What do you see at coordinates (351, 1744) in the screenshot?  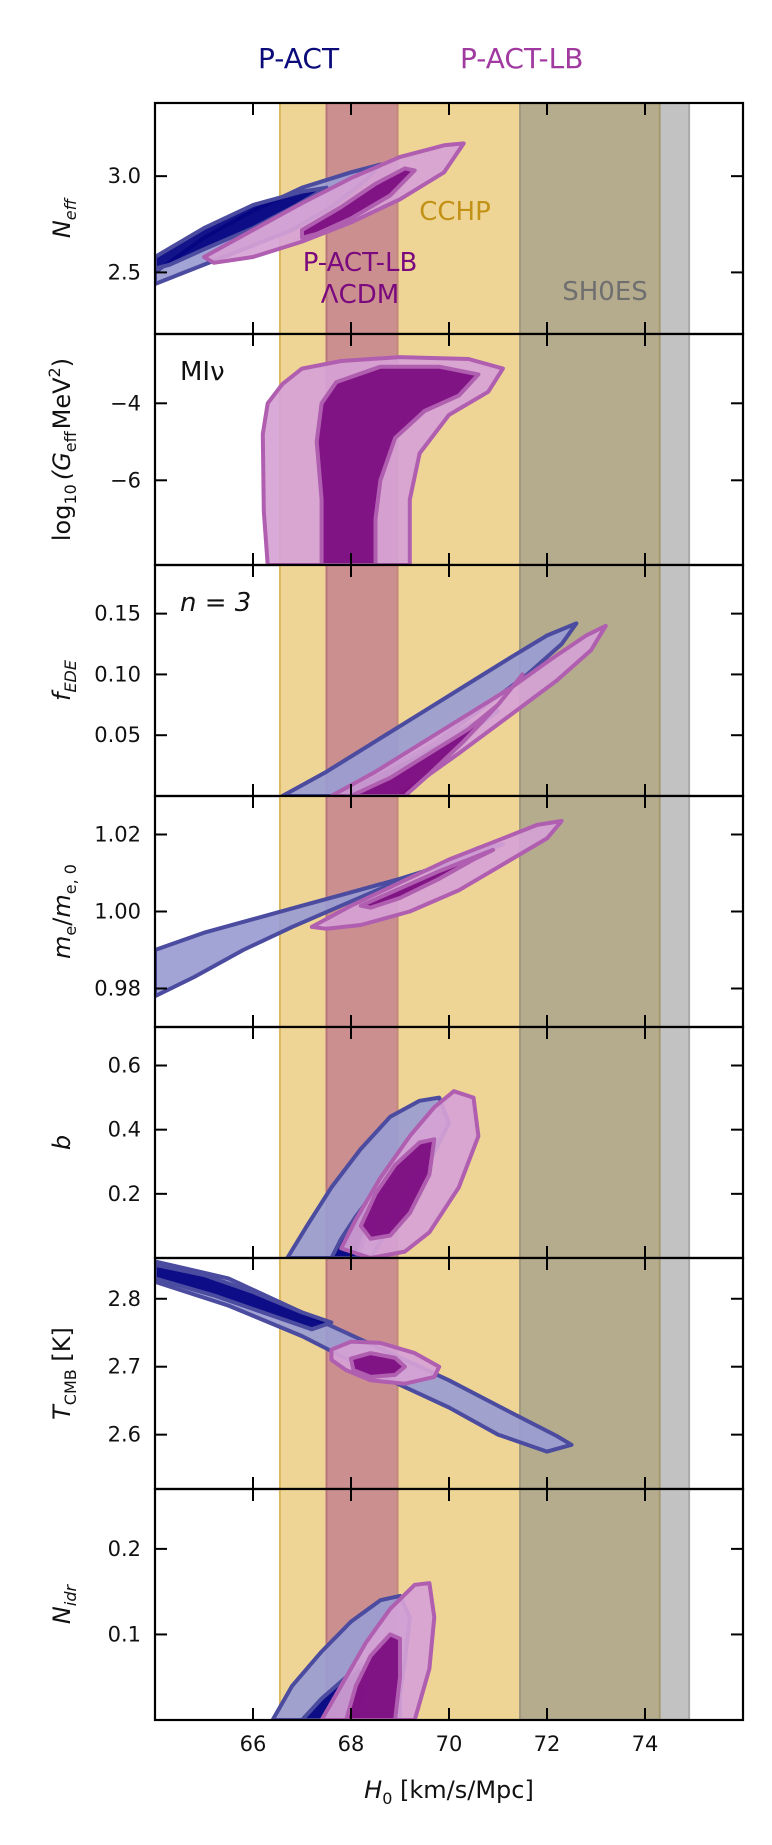 I see `x-tick-label: 68` at bounding box center [351, 1744].